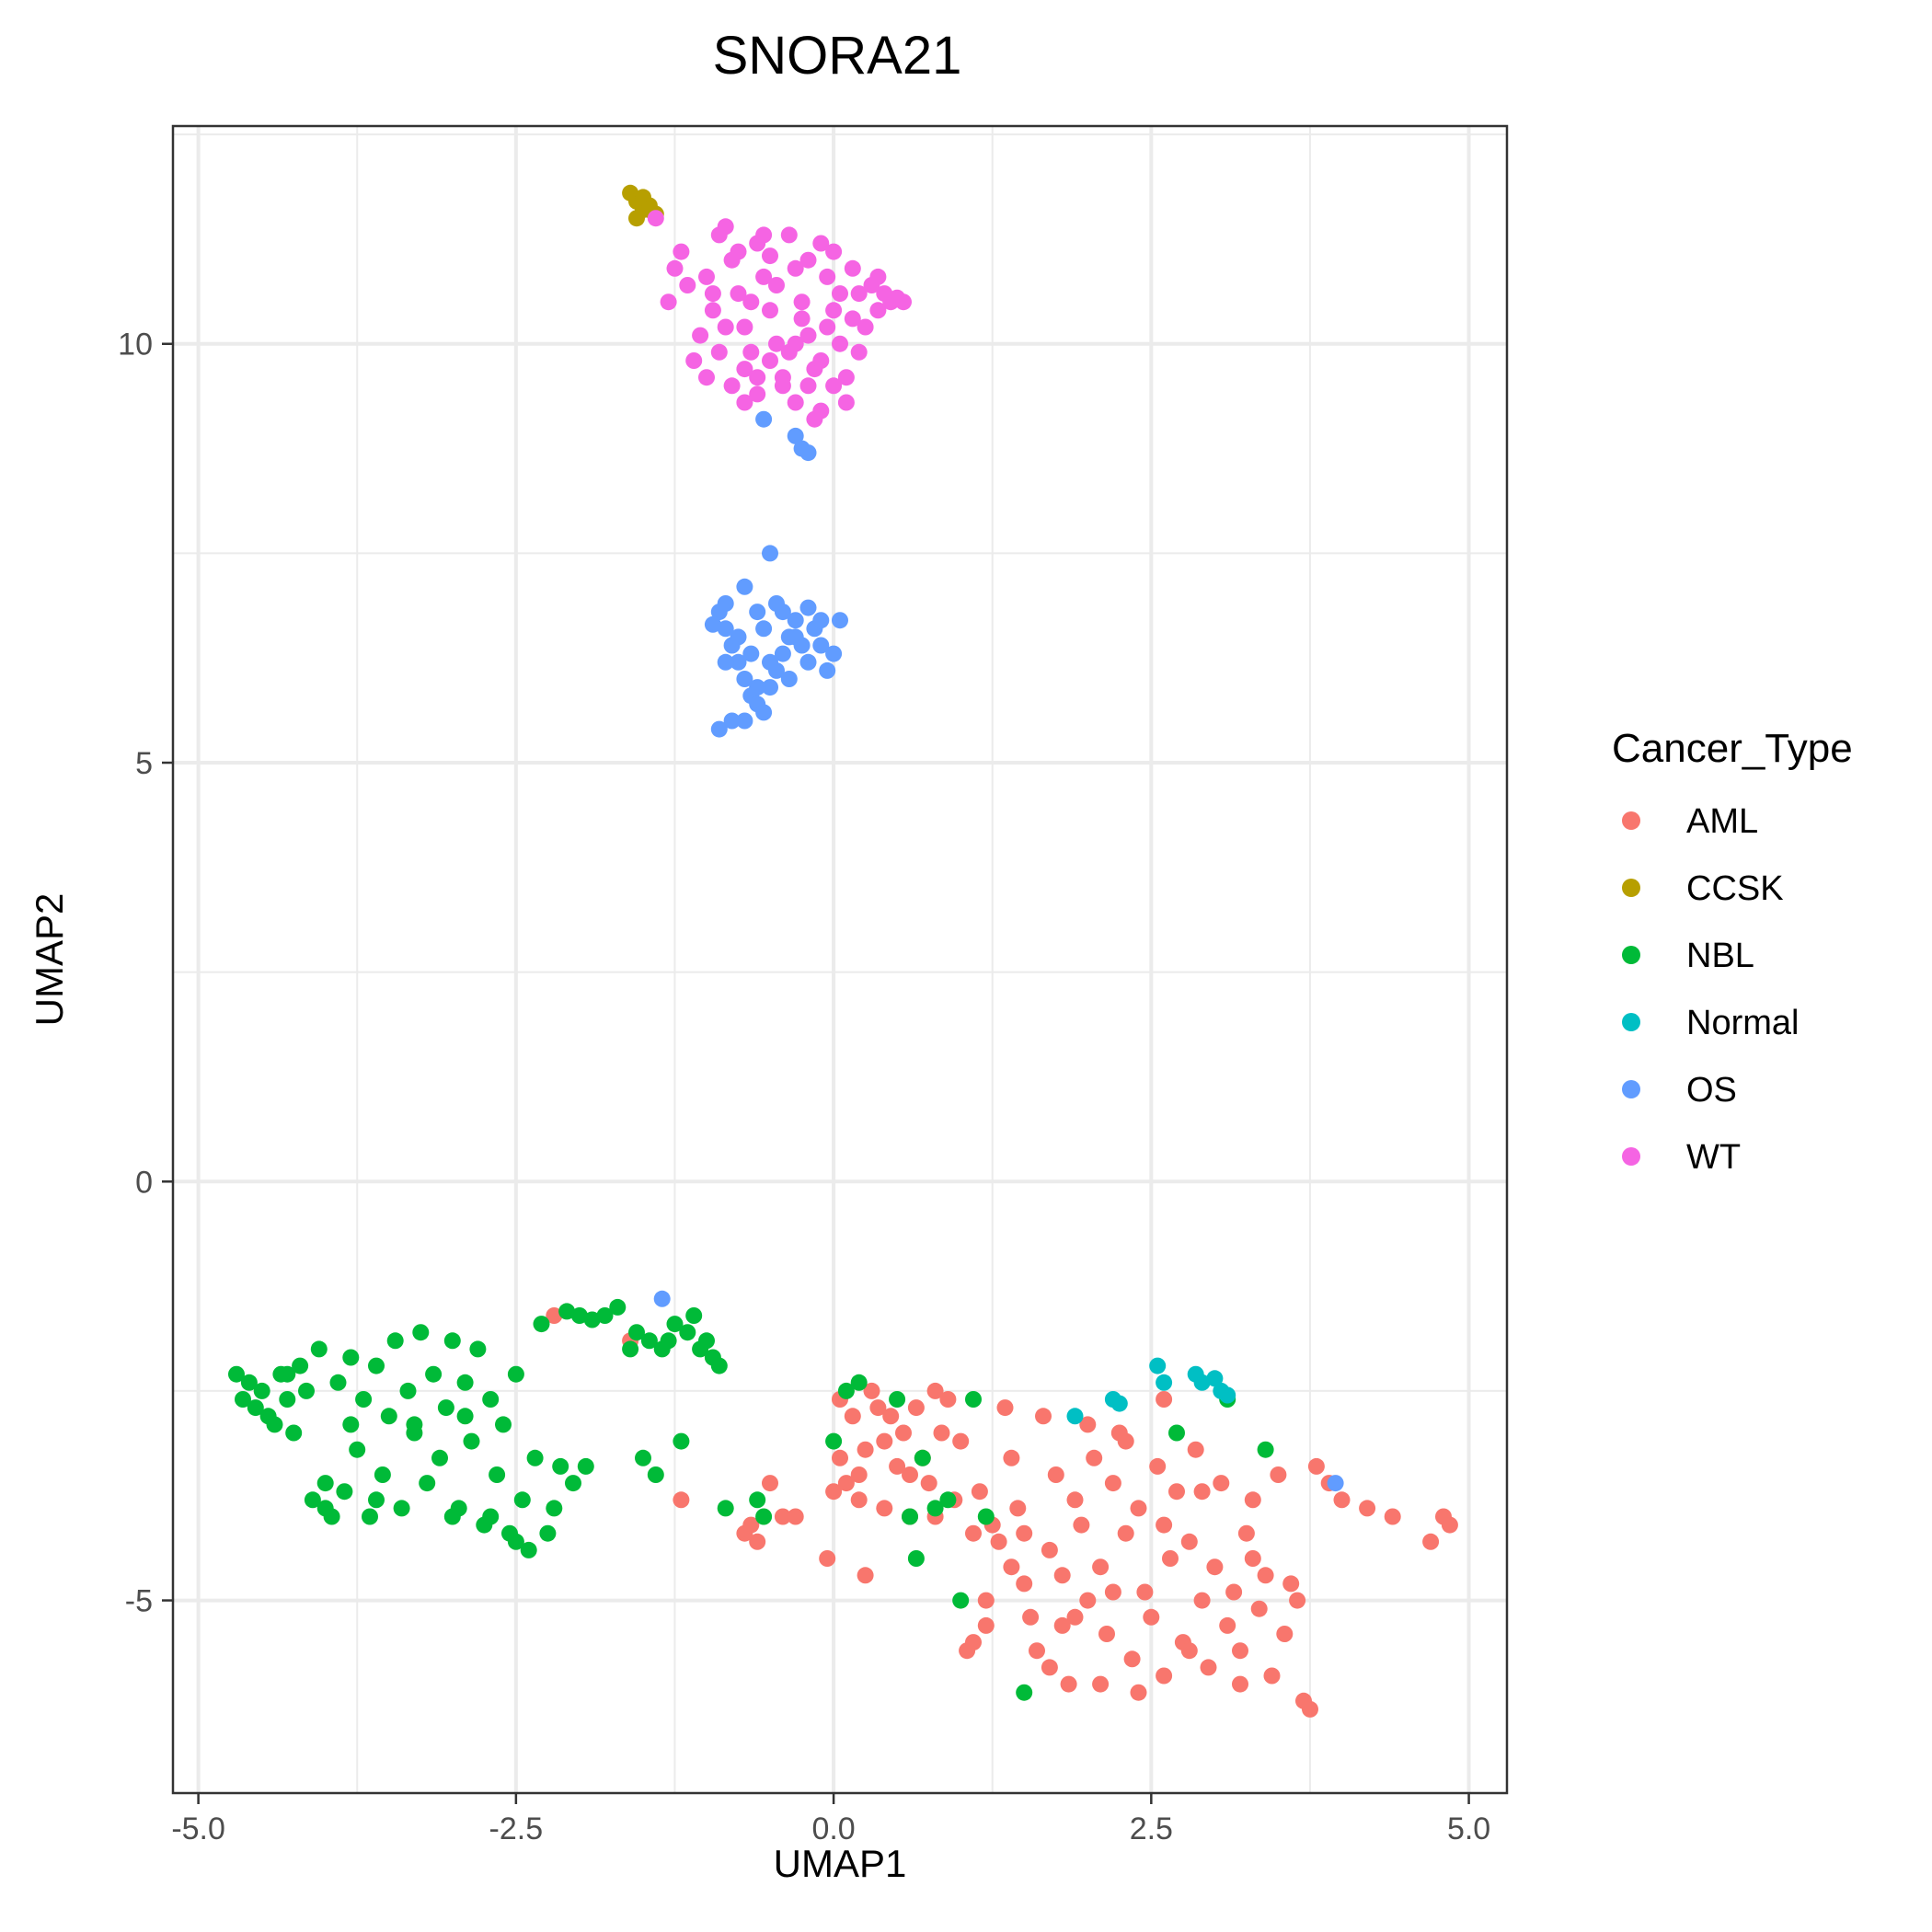  Describe the element at coordinates (833, 1828) in the screenshot. I see `x-tick-label: 0.0` at that location.